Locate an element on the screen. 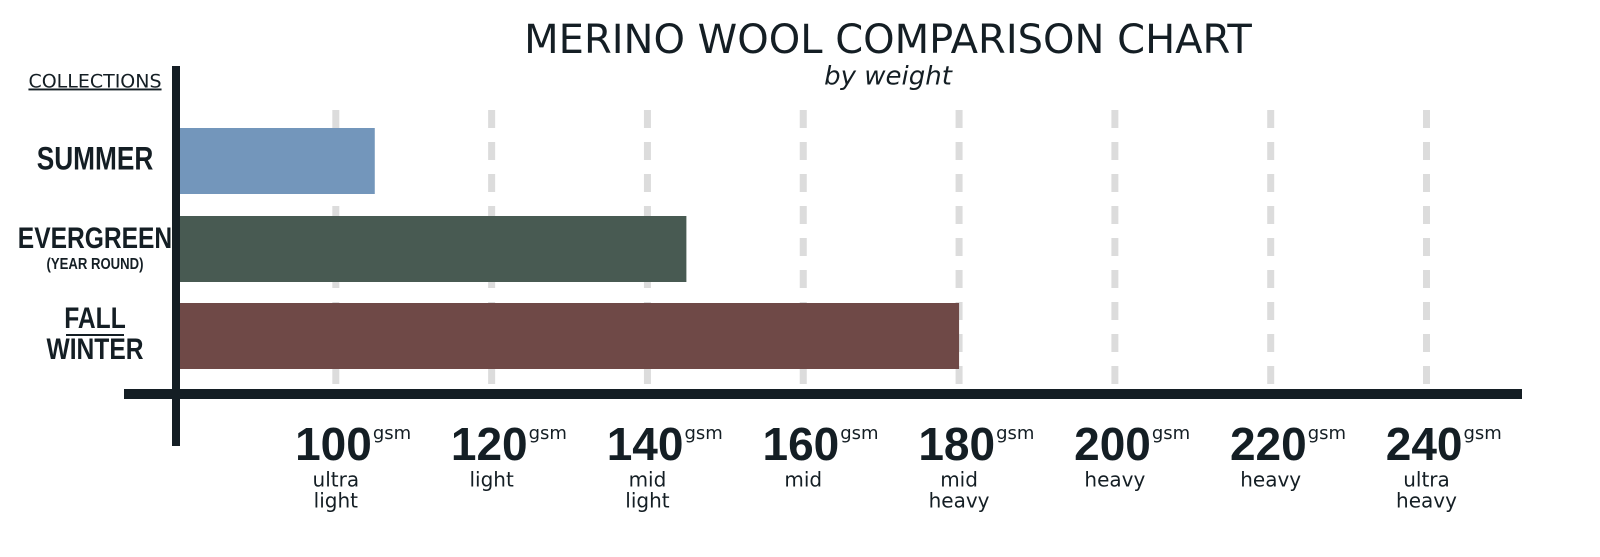 Image resolution: width=1600 pixels, height=557 pixels. y-tick-label: (YEAR ROUND) is located at coordinates (95, 264).